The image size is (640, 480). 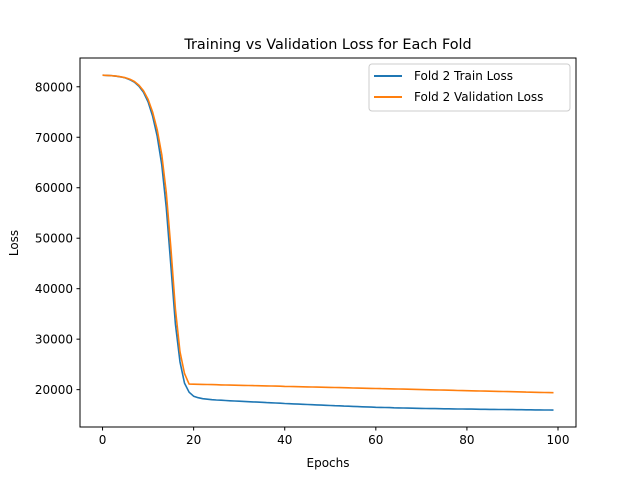 I want to click on legend-box, so click(x=469, y=87).